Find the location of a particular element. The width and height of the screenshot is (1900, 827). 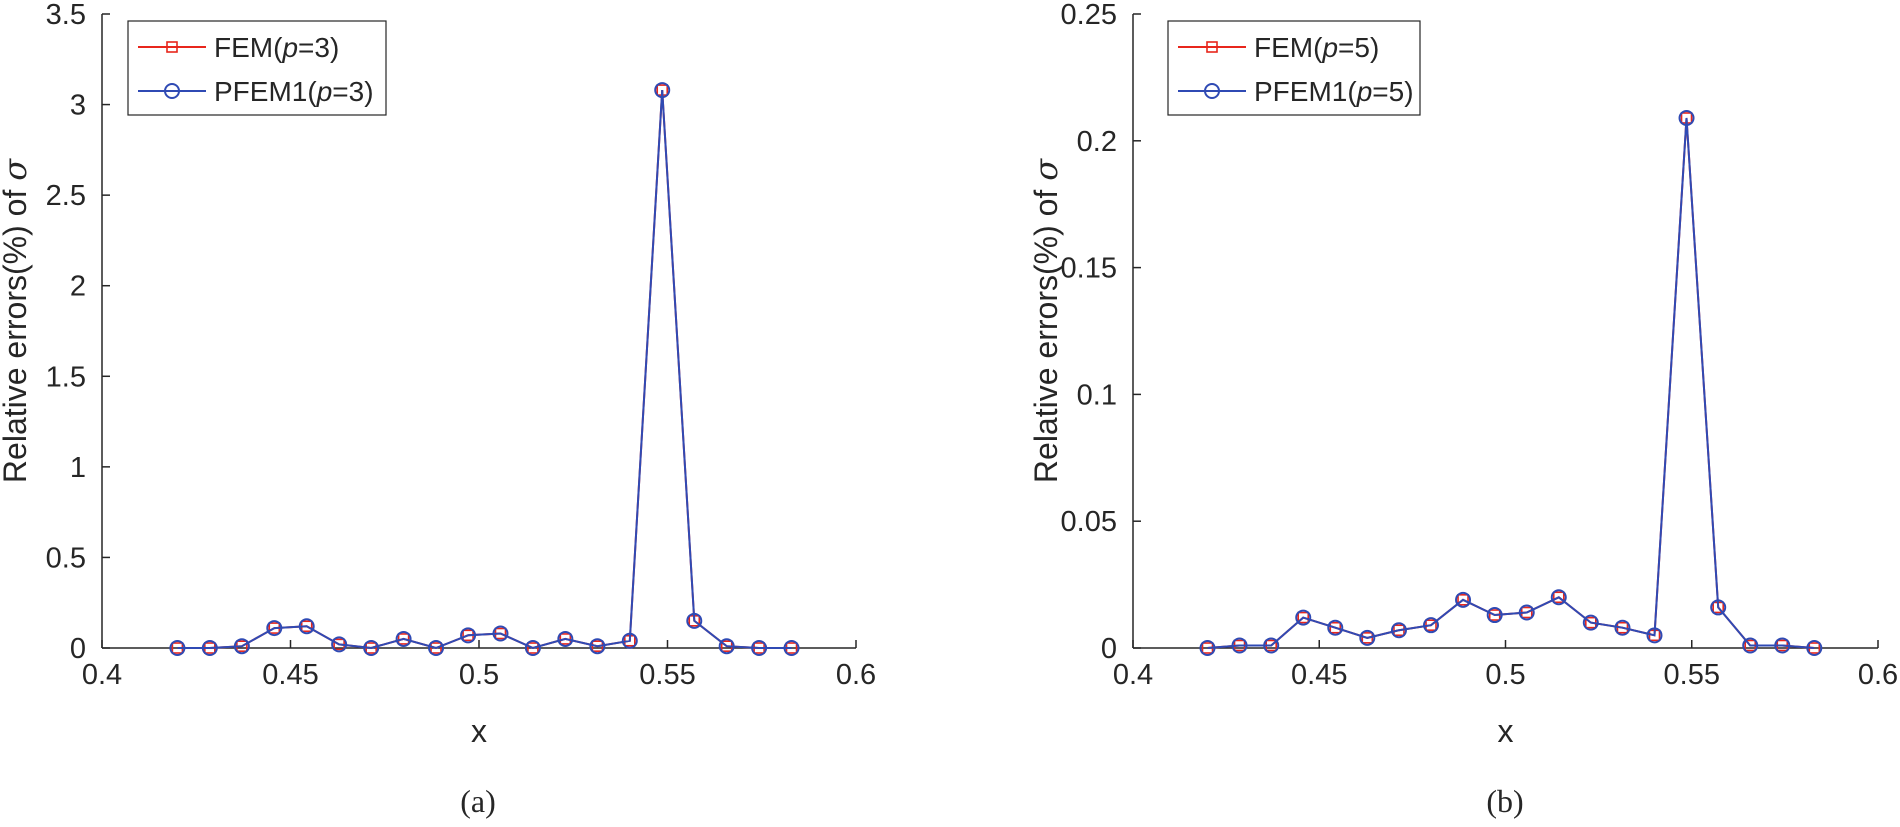

legend-label-part: FEM( is located at coordinates (1288, 47).